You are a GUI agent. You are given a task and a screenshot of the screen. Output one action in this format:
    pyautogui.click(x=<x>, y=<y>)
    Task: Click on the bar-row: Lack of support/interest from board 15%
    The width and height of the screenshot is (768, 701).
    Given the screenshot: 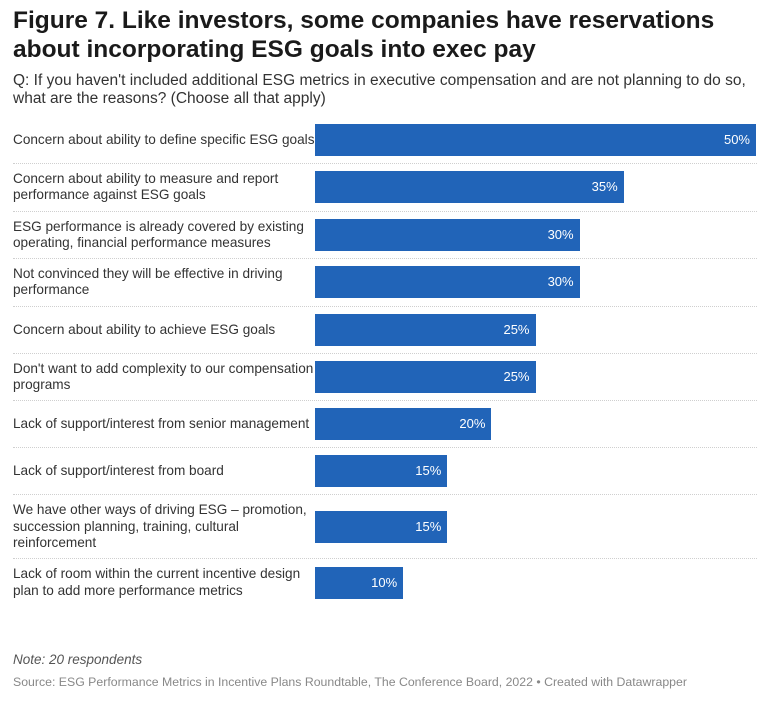 What is the action you would take?
    pyautogui.click(x=385, y=472)
    